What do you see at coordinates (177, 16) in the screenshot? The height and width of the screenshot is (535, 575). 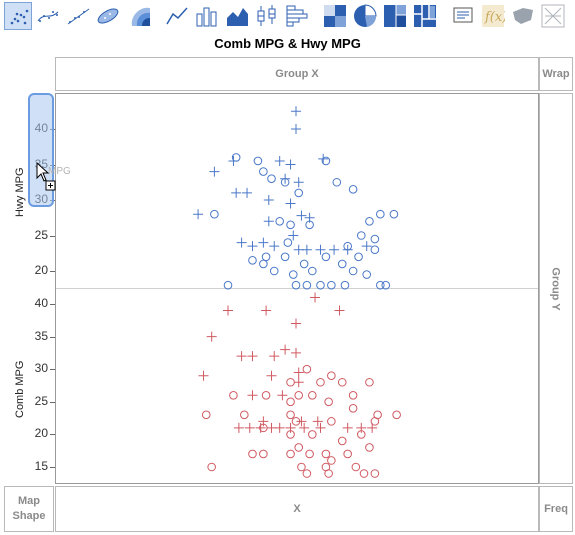 I see `line-icon` at bounding box center [177, 16].